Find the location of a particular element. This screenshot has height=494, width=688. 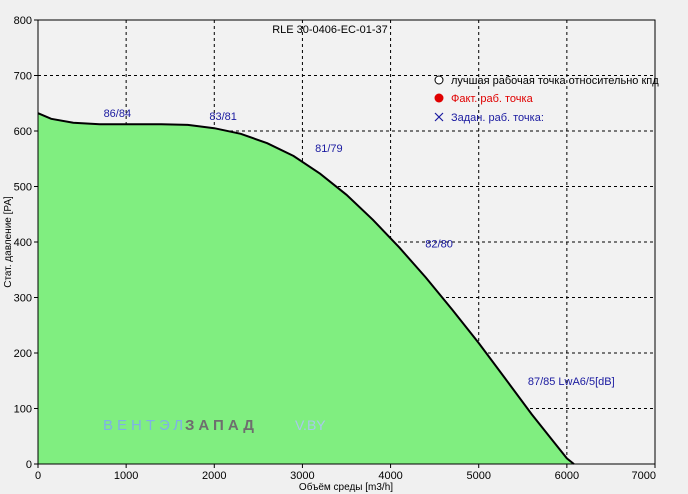

y-tick-label: 100 is located at coordinates (23, 410).